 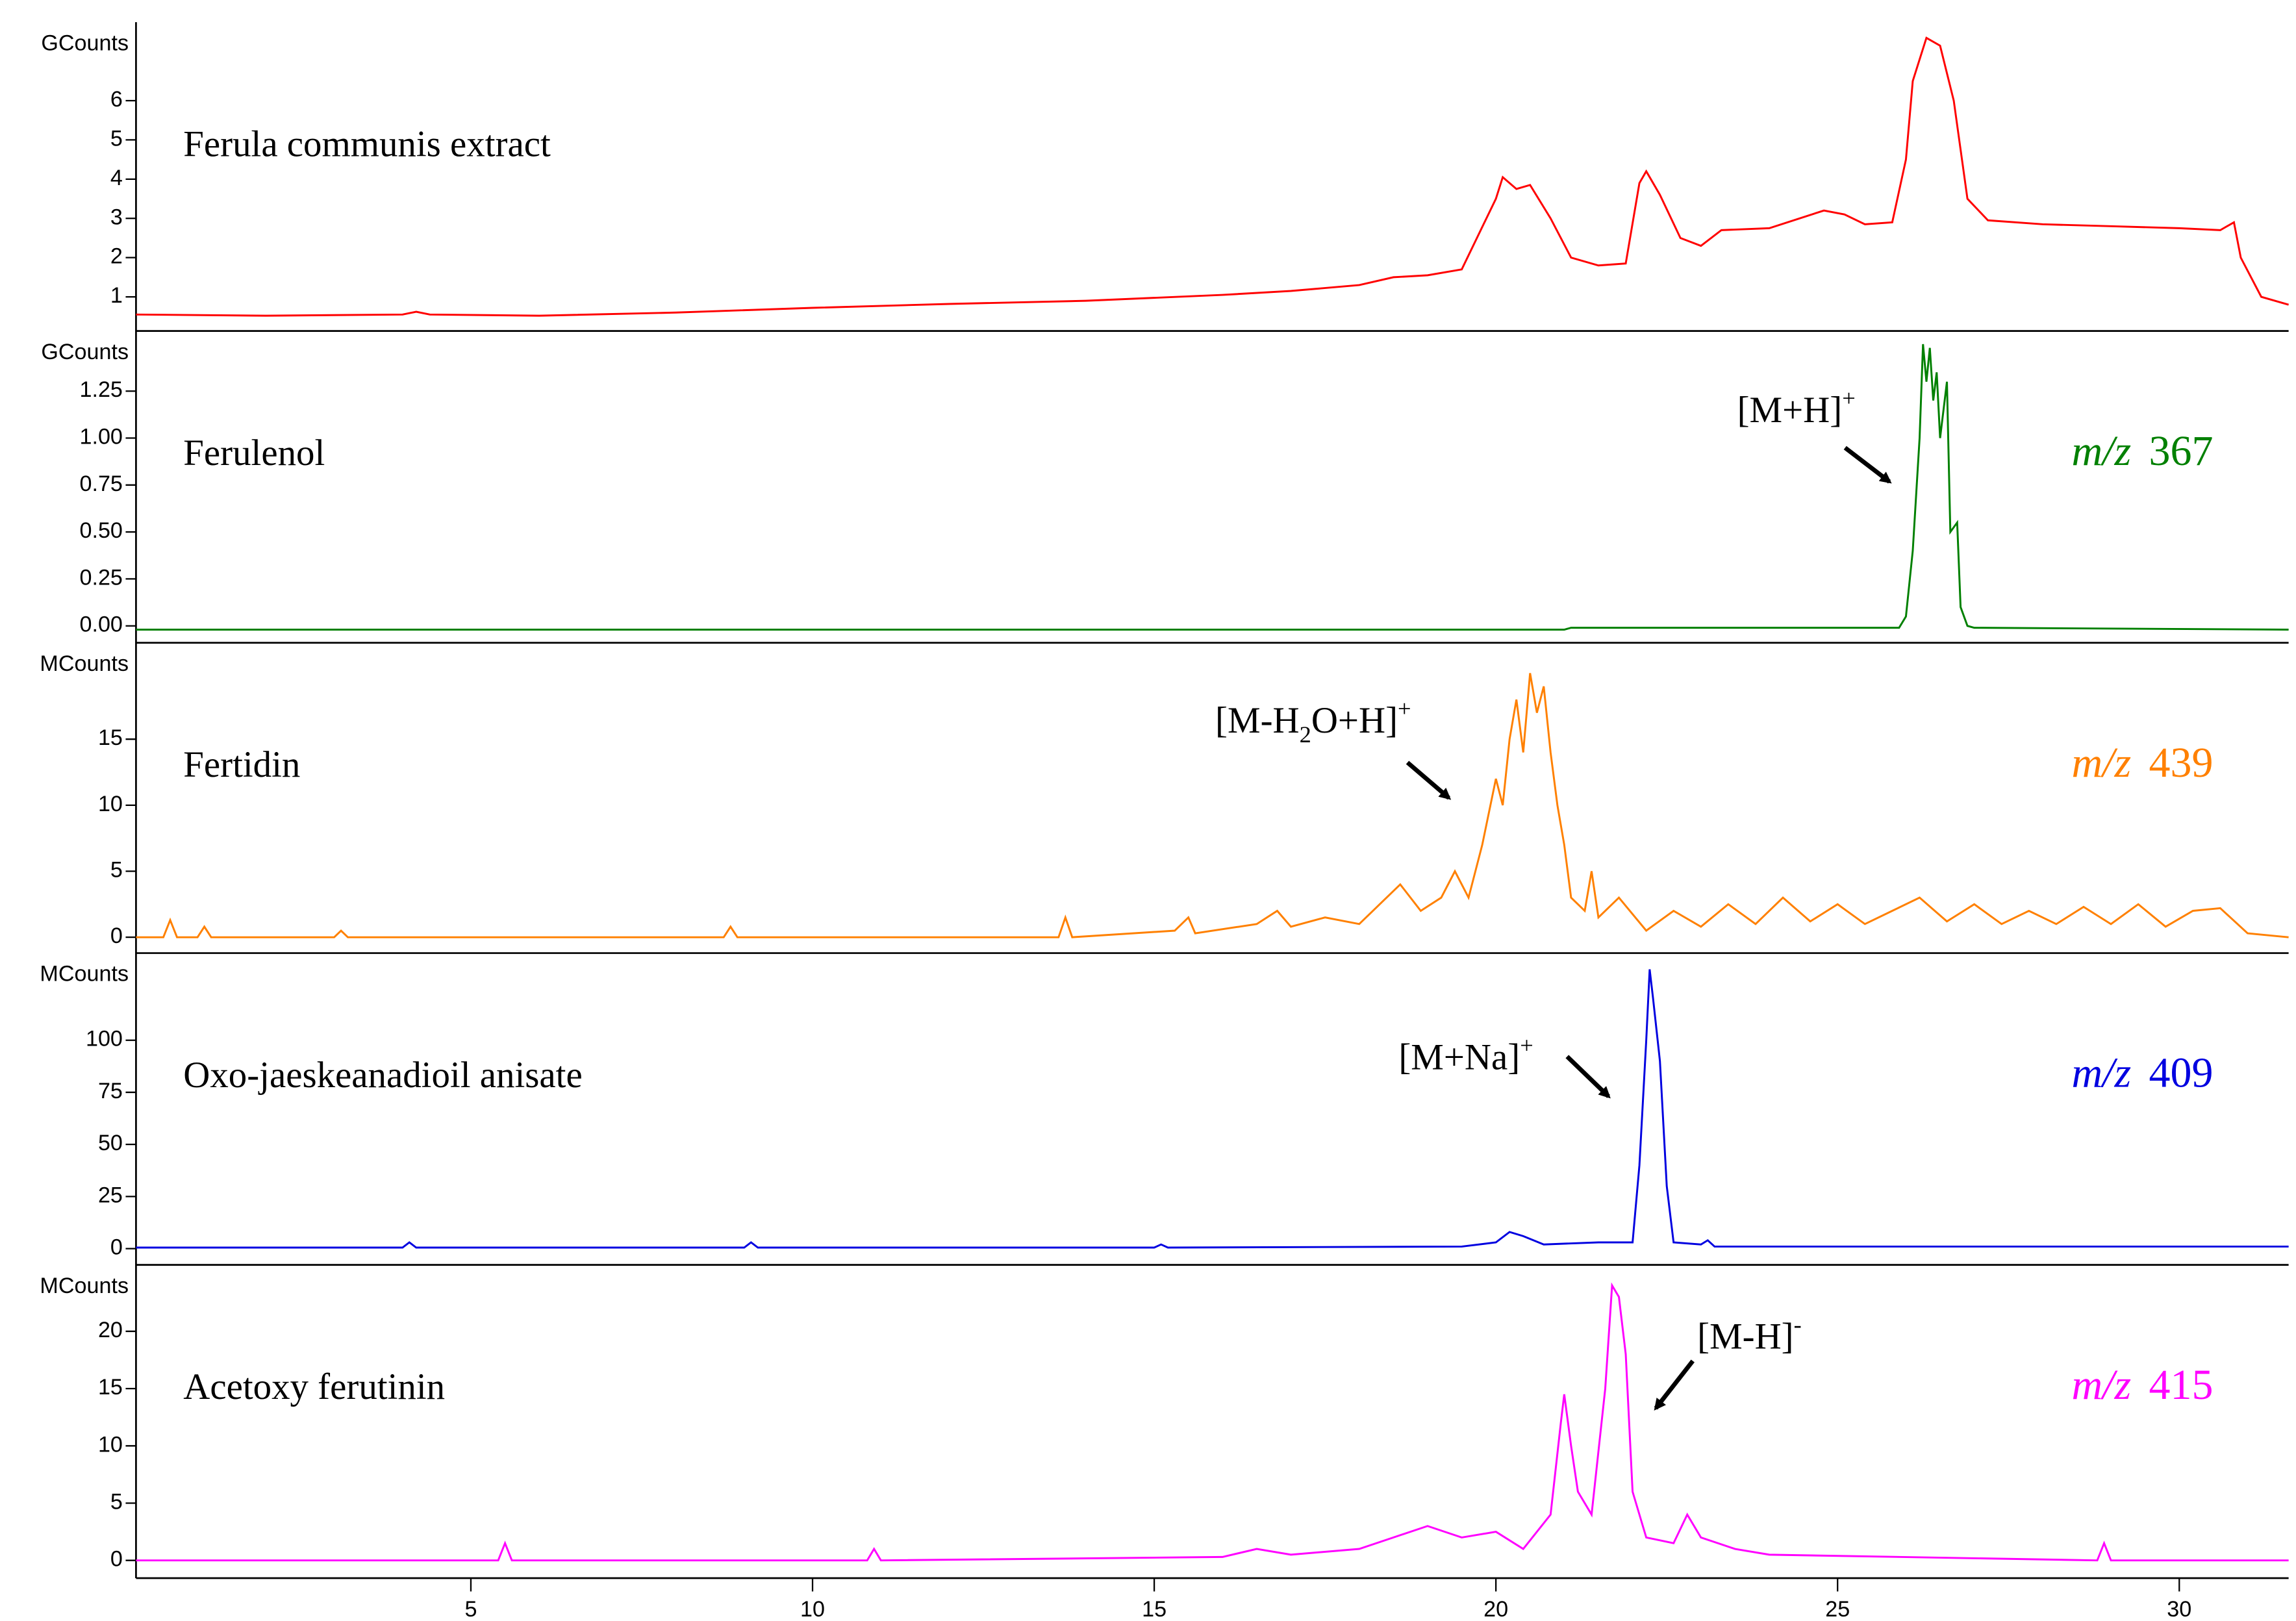 I want to click on x-tick-label: 20, so click(x=1495, y=1609).